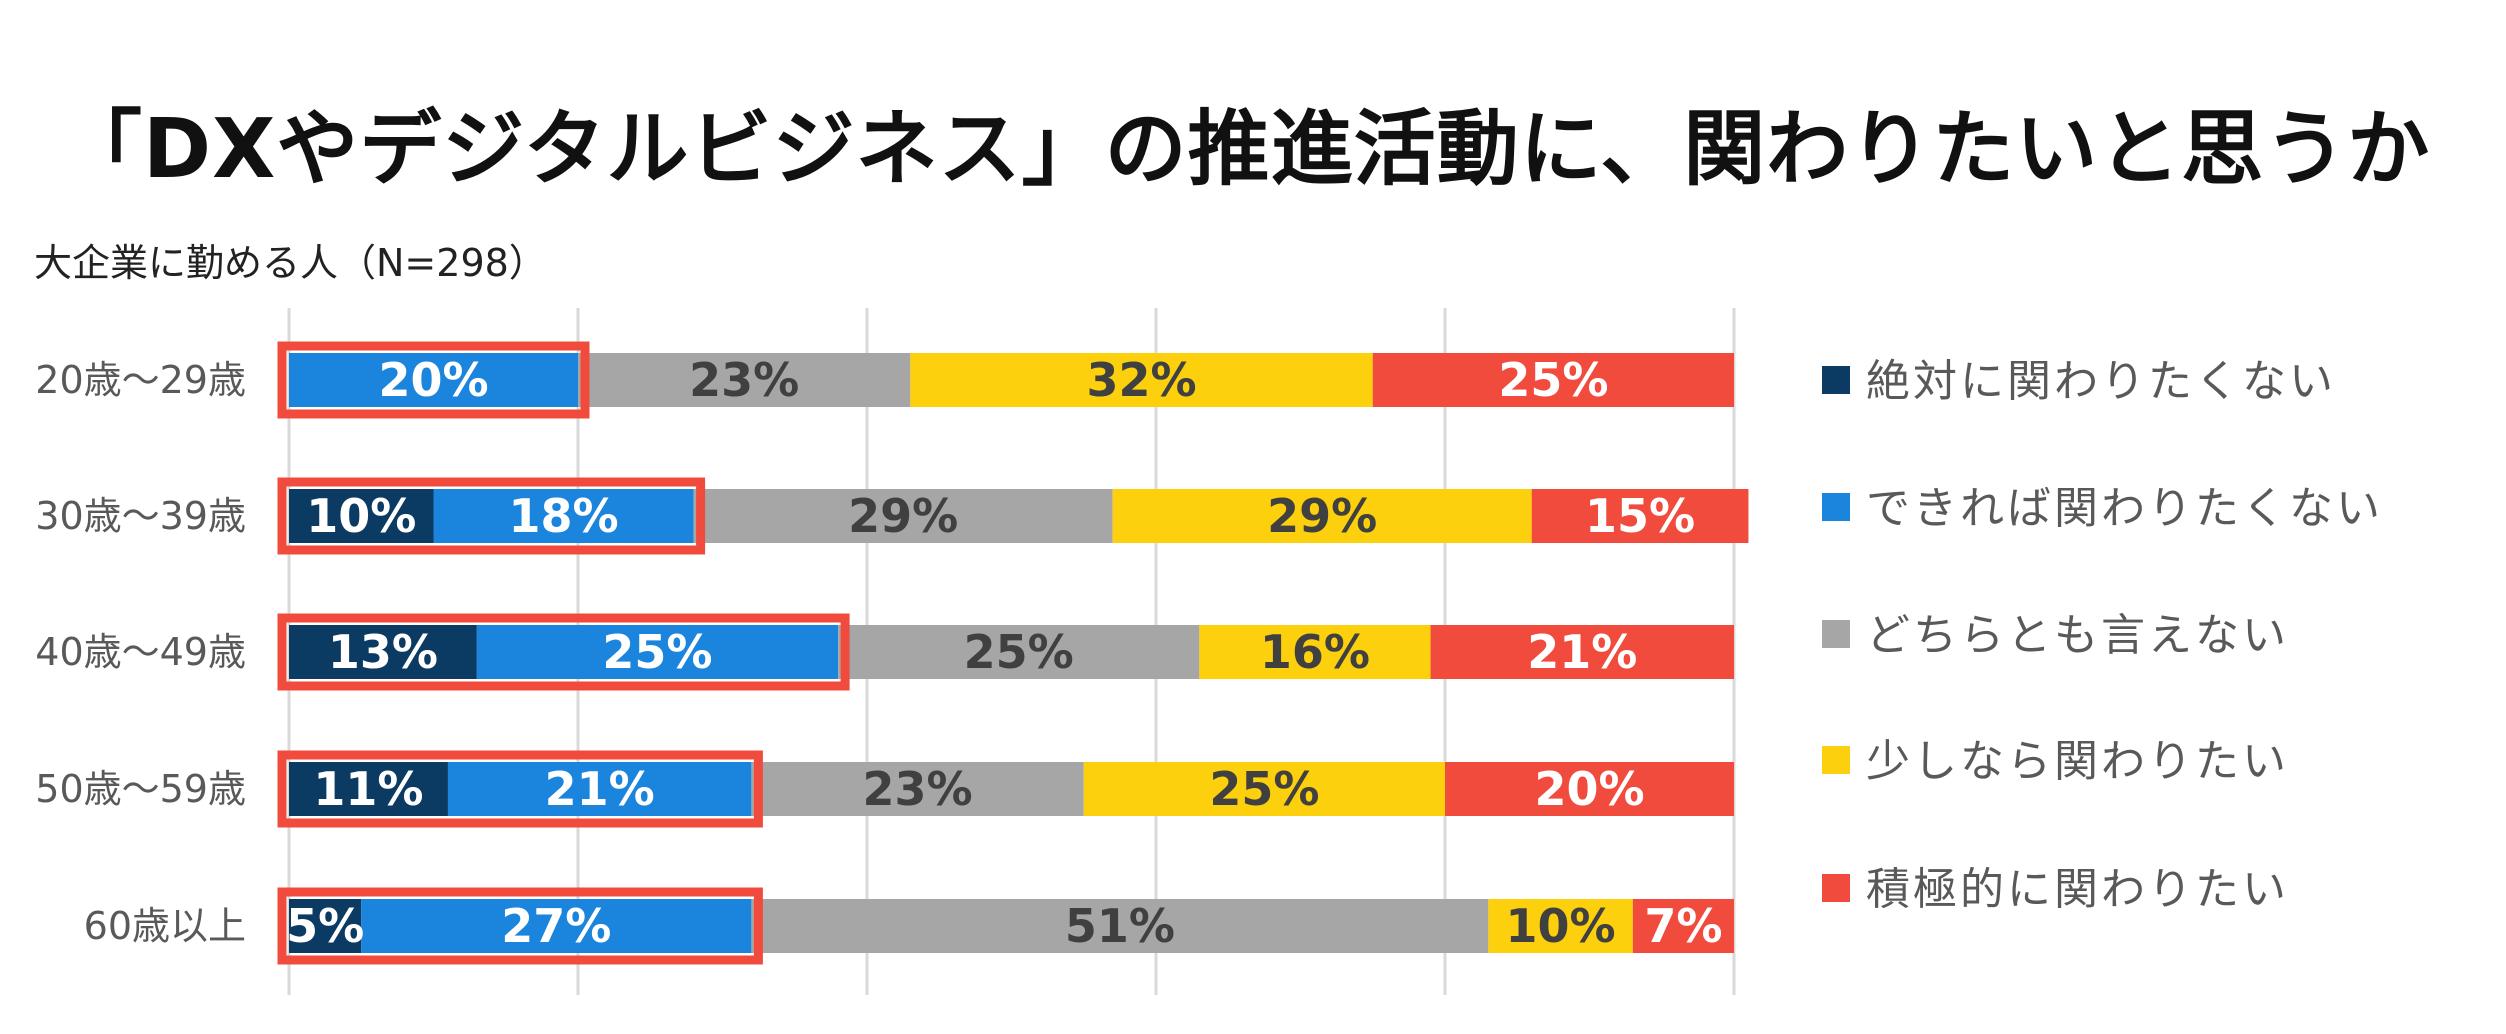  I want to click on bar-value-label: 16%, so click(1315, 652).